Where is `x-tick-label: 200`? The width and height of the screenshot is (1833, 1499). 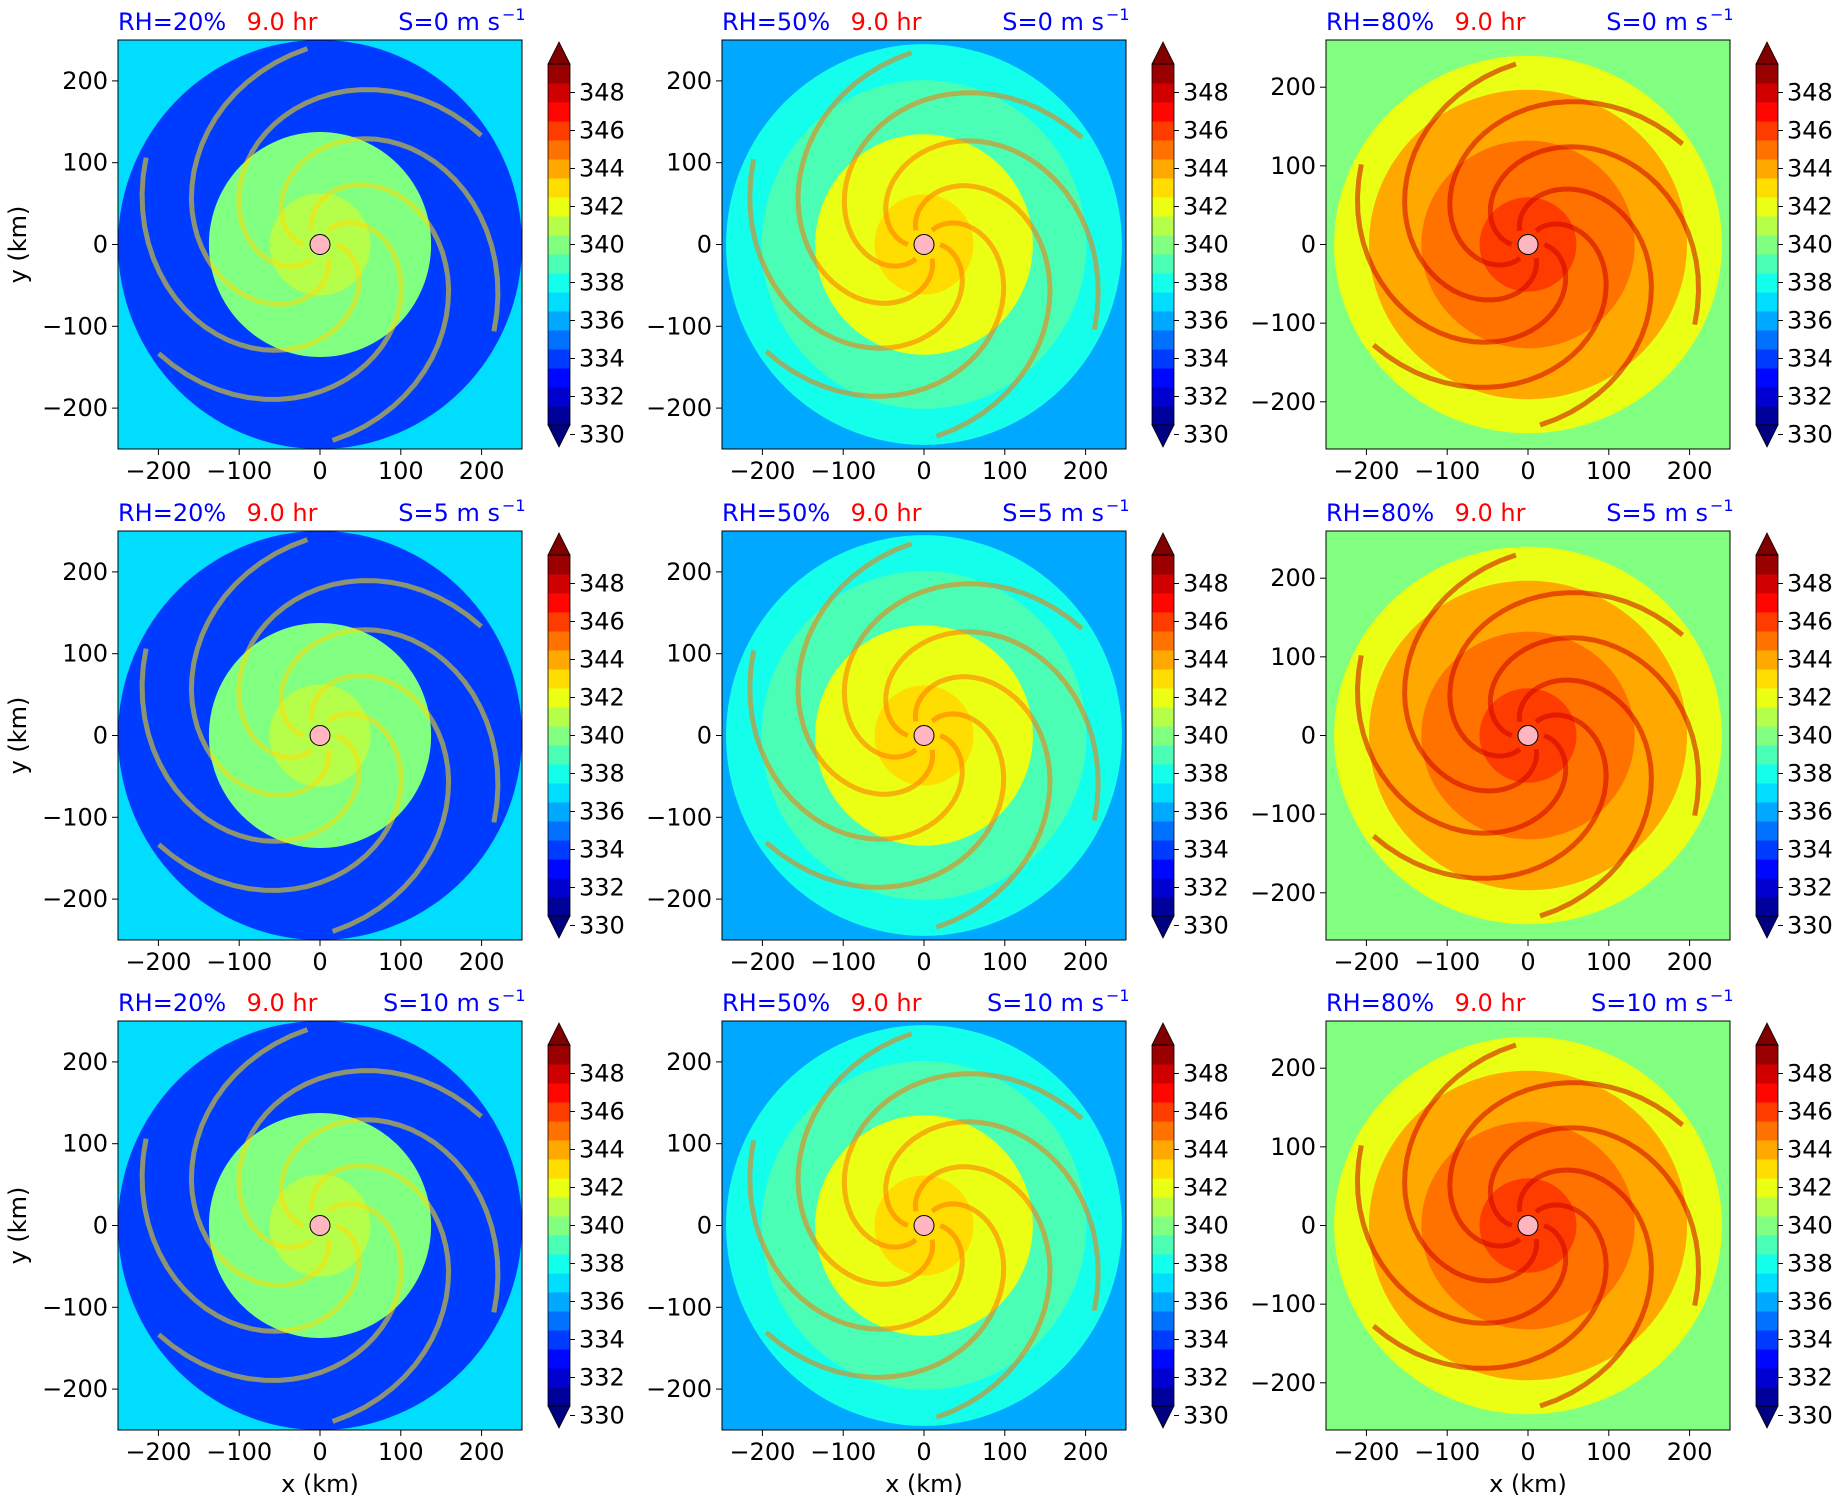
x-tick-label: 200 is located at coordinates (1690, 471).